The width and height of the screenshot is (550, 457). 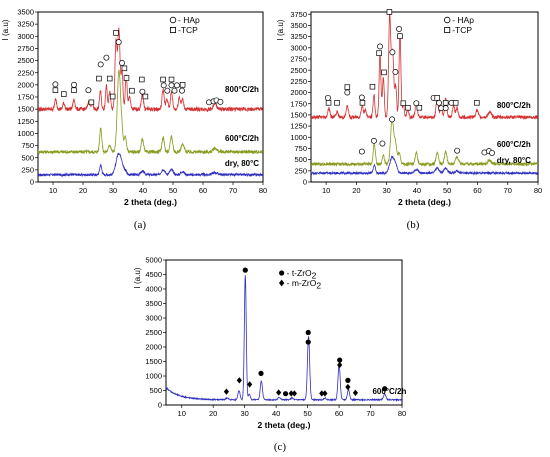 What do you see at coordinates (447, 190) in the screenshot?
I see `x-tick-label: 50` at bounding box center [447, 190].